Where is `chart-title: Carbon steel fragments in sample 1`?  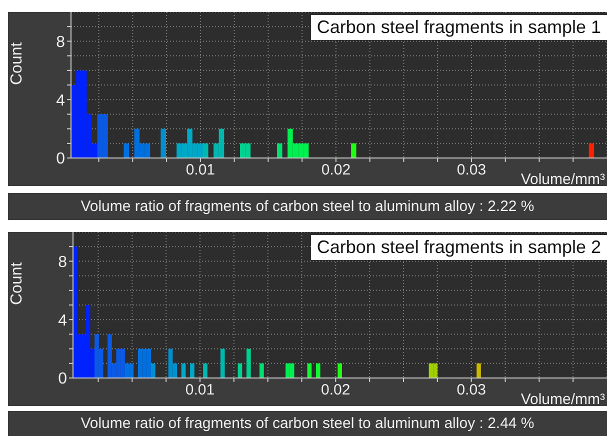 chart-title: Carbon steel fragments in sample 1 is located at coordinates (458, 27).